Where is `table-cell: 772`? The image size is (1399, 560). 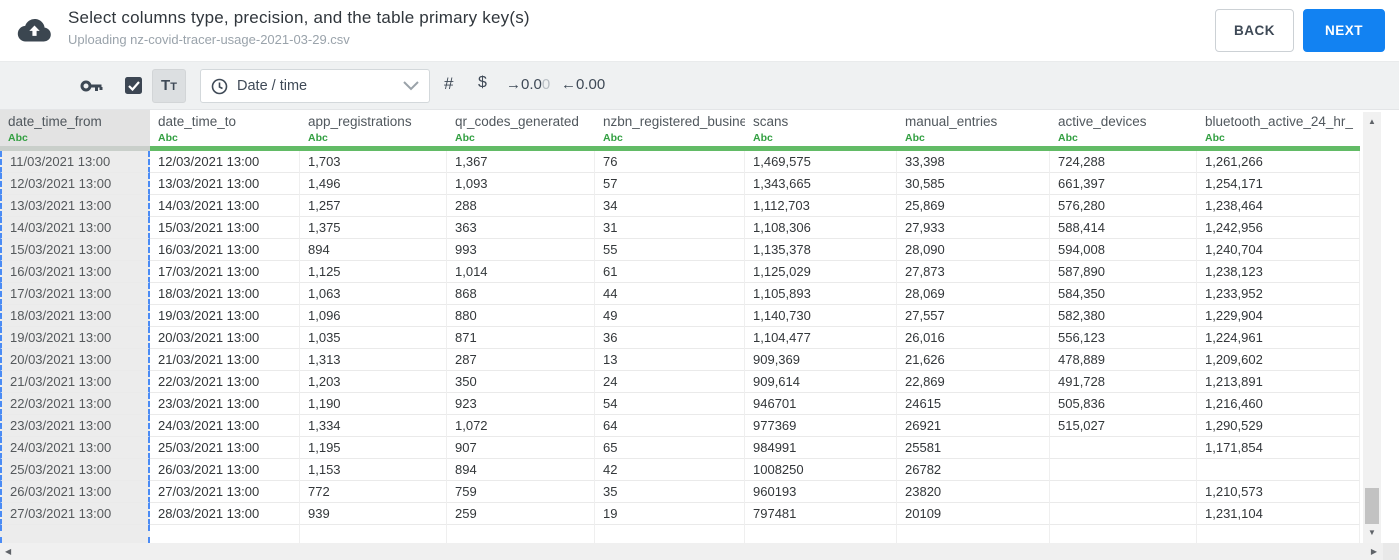
table-cell: 772 is located at coordinates (373, 492).